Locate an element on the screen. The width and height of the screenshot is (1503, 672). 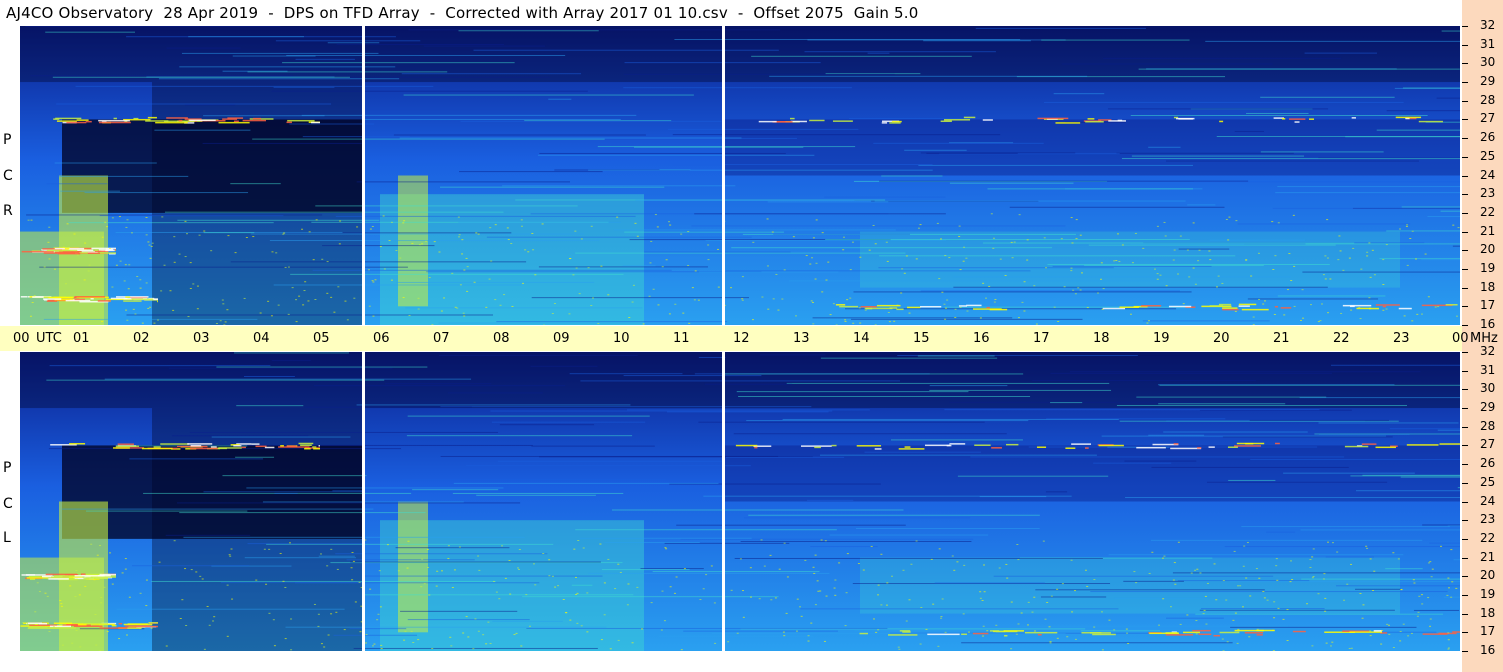
freq-tick-label: 27 is located at coordinates (1488, 118).